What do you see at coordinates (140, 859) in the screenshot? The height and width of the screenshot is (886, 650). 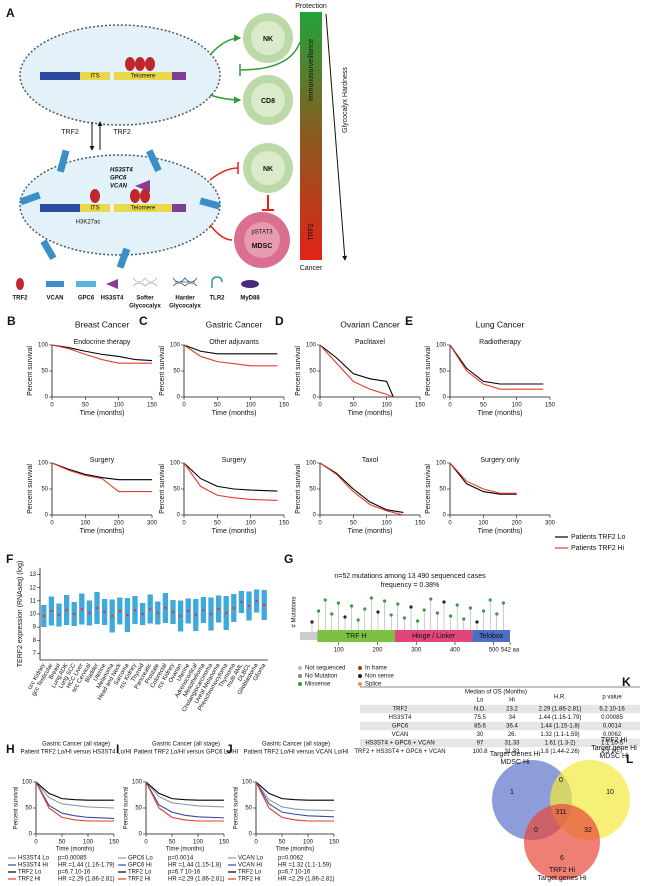 I see `legend-label: GPC6 Lo` at bounding box center [140, 859].